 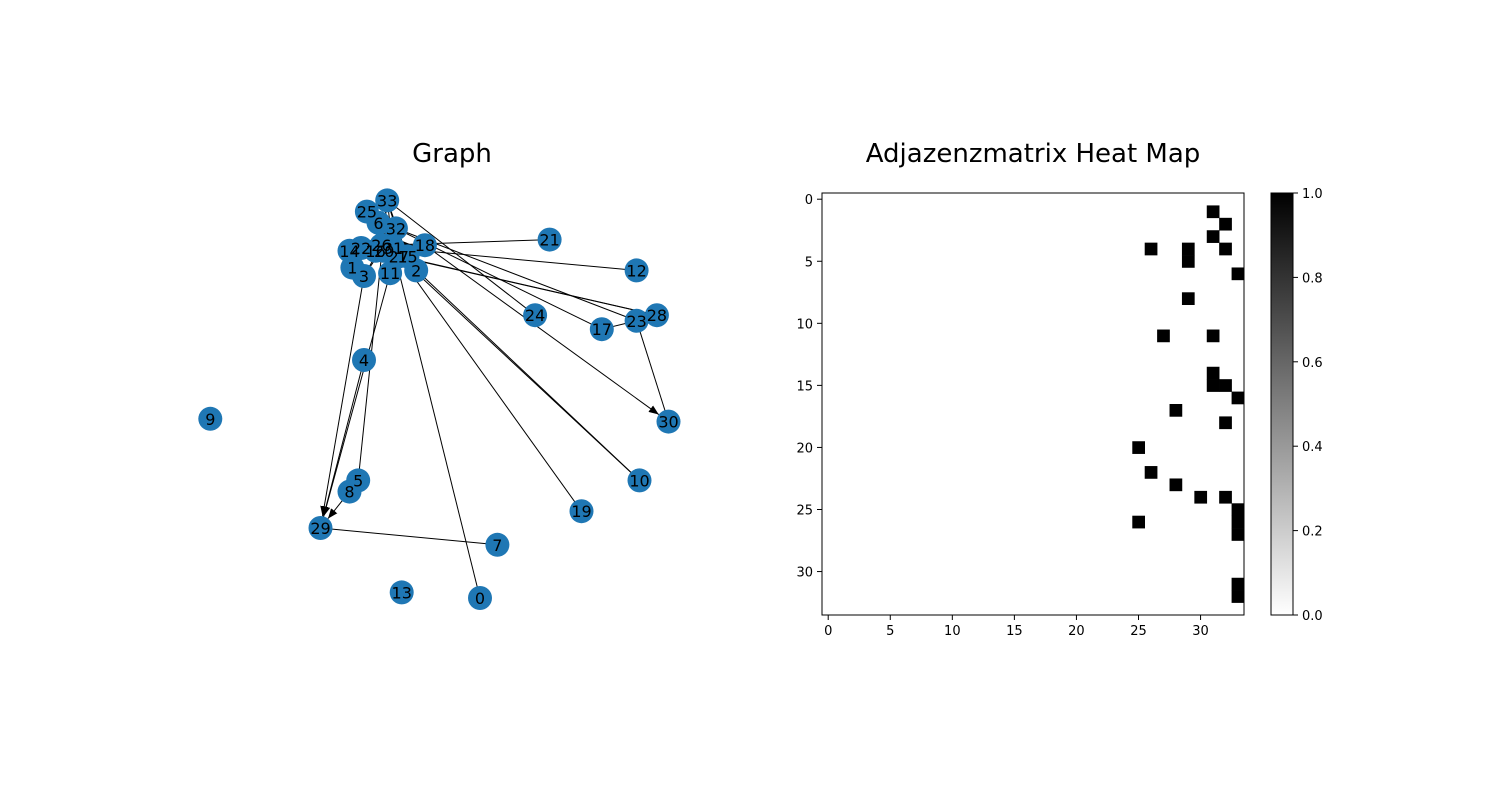 I want to click on graph-node-label: 20, so click(x=384, y=251).